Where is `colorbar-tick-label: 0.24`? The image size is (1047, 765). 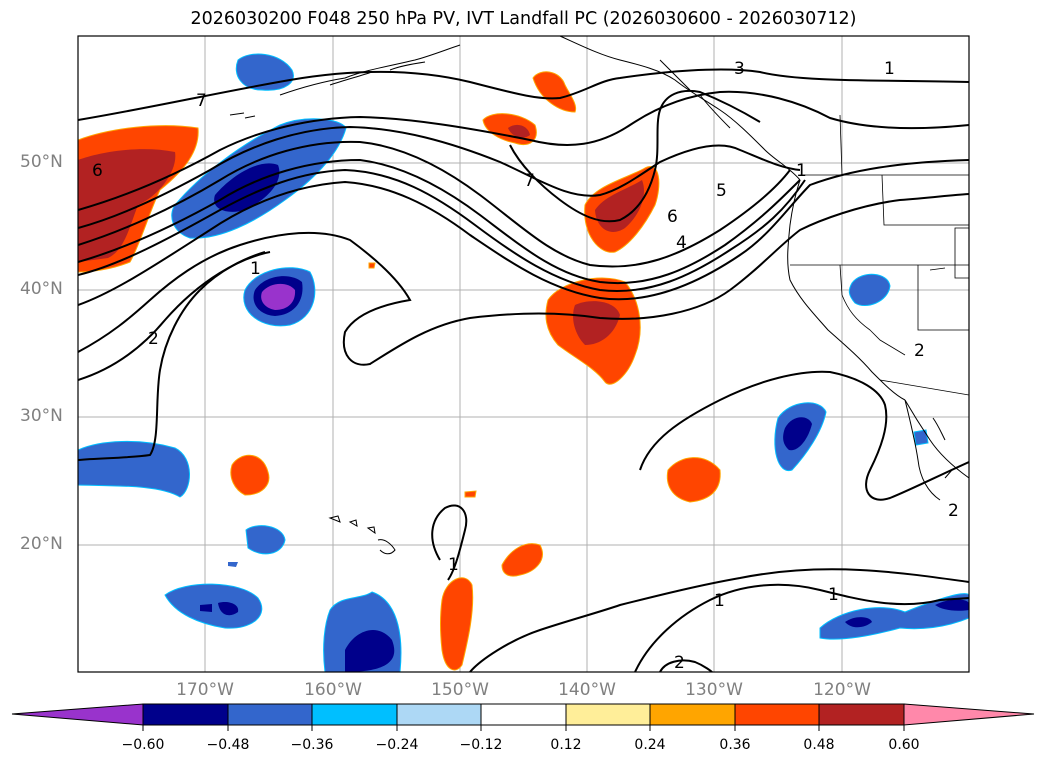 colorbar-tick-label: 0.24 is located at coordinates (650, 745).